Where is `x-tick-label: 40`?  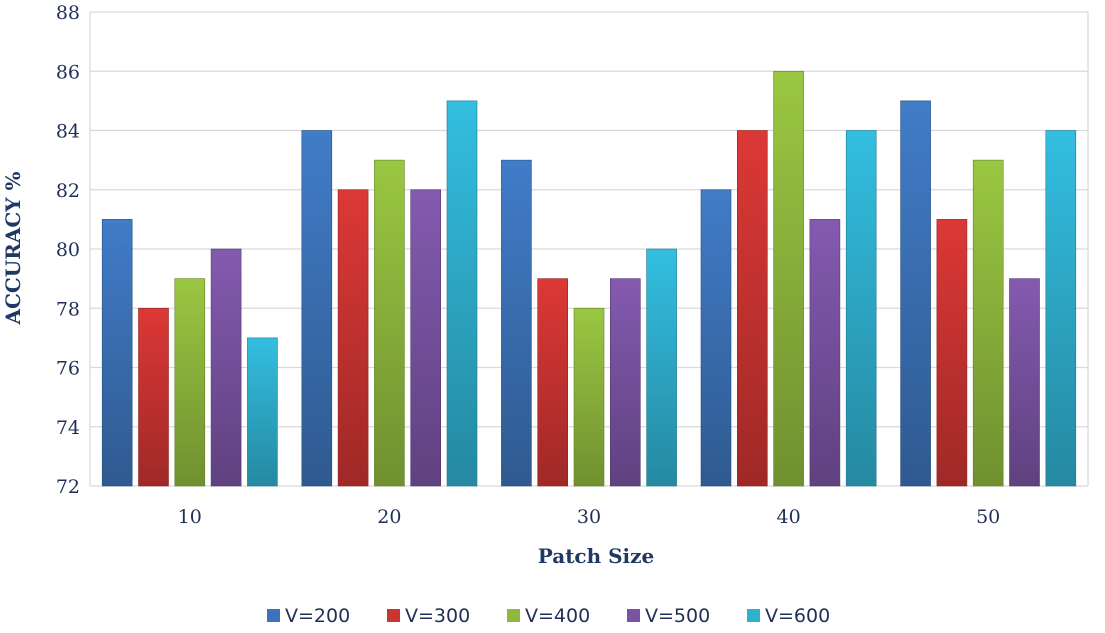 x-tick-label: 40 is located at coordinates (789, 517).